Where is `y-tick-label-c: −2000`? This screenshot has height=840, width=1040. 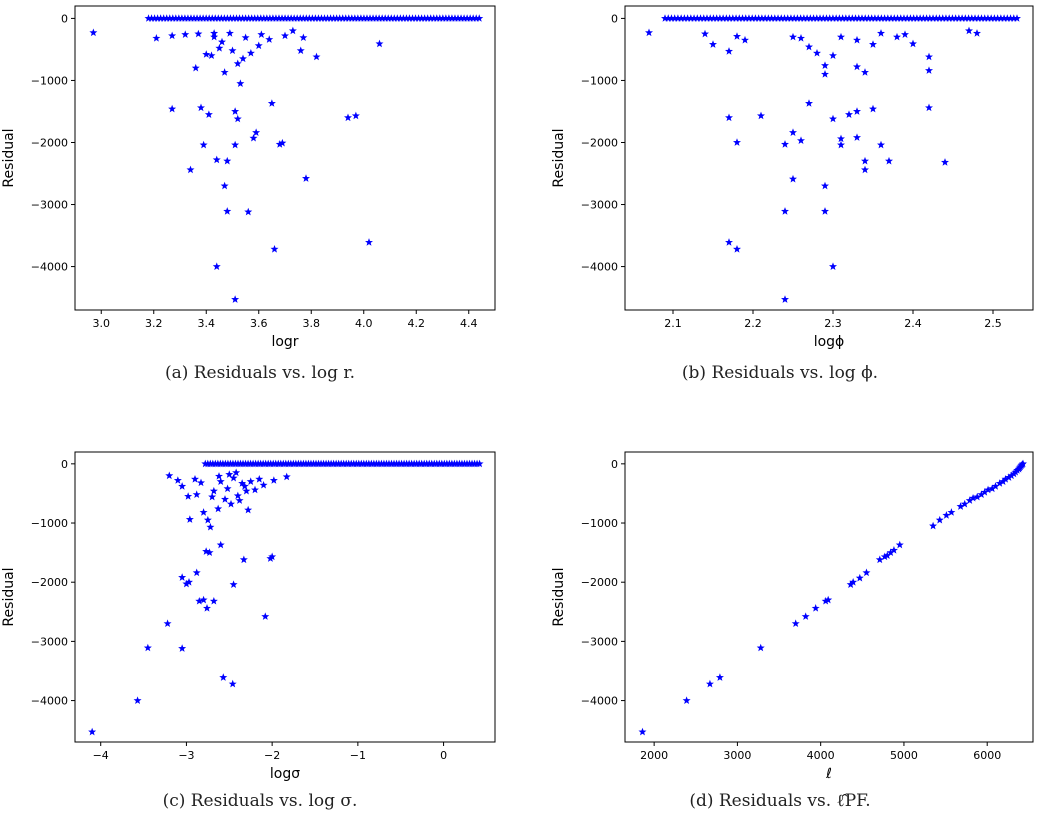 y-tick-label-c: −2000 is located at coordinates (49, 582).